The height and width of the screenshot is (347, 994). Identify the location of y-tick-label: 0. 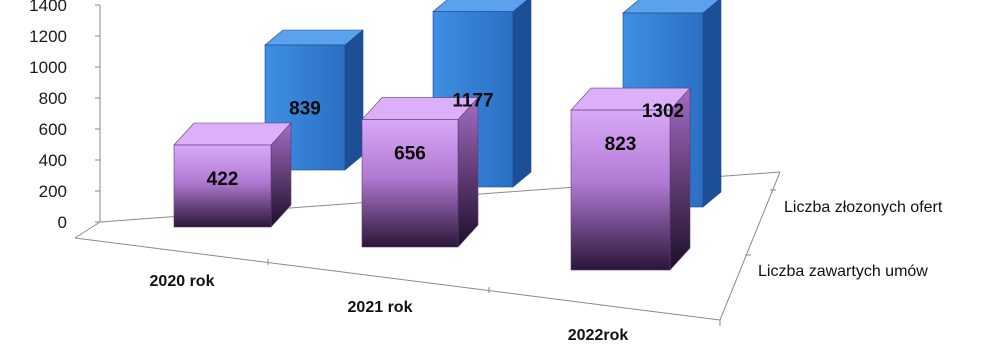
(62, 222).